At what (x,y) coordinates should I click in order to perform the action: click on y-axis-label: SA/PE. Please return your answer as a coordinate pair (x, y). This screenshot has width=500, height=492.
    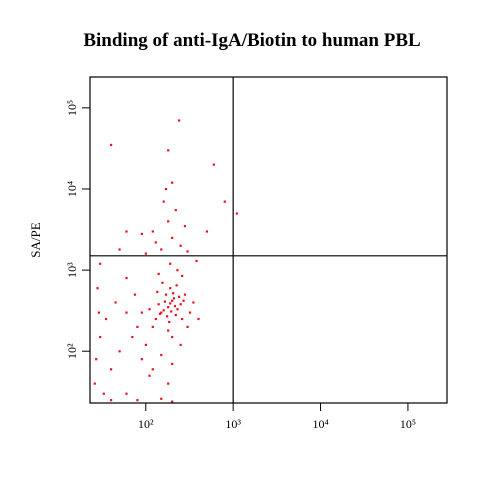
    Looking at the image, I should click on (35, 239).